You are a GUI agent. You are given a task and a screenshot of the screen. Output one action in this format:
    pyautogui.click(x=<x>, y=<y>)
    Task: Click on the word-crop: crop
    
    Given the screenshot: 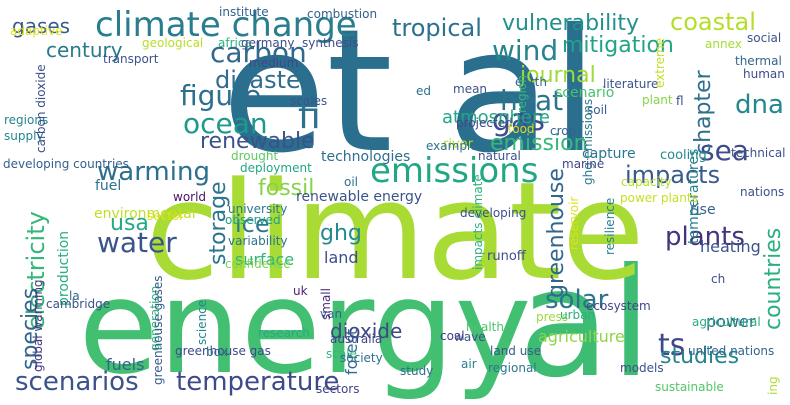 What is the action you would take?
    pyautogui.click(x=563, y=131)
    